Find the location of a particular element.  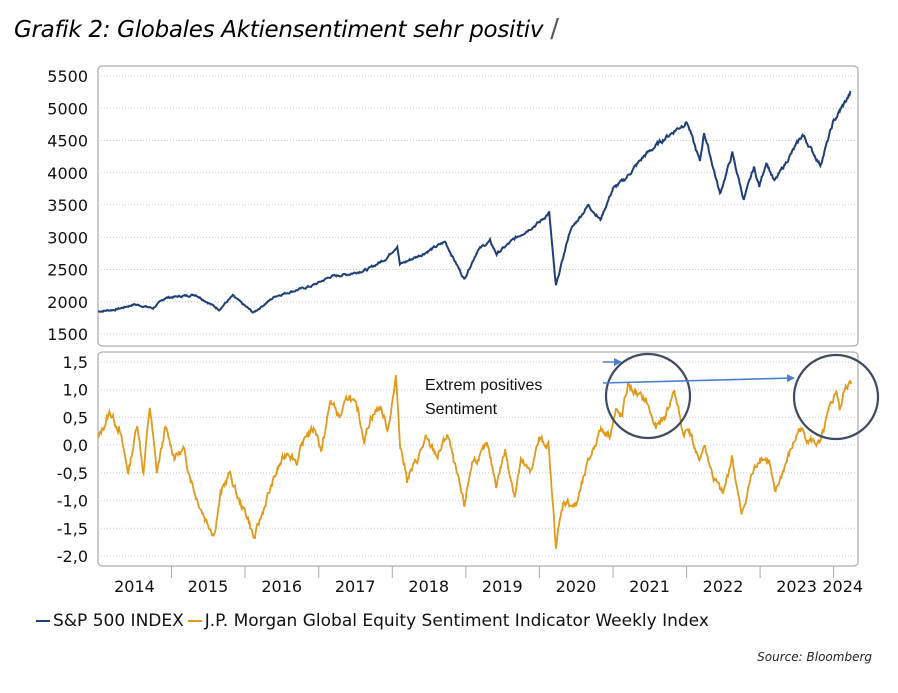

highlight-circle-2021 is located at coordinates (648, 396).